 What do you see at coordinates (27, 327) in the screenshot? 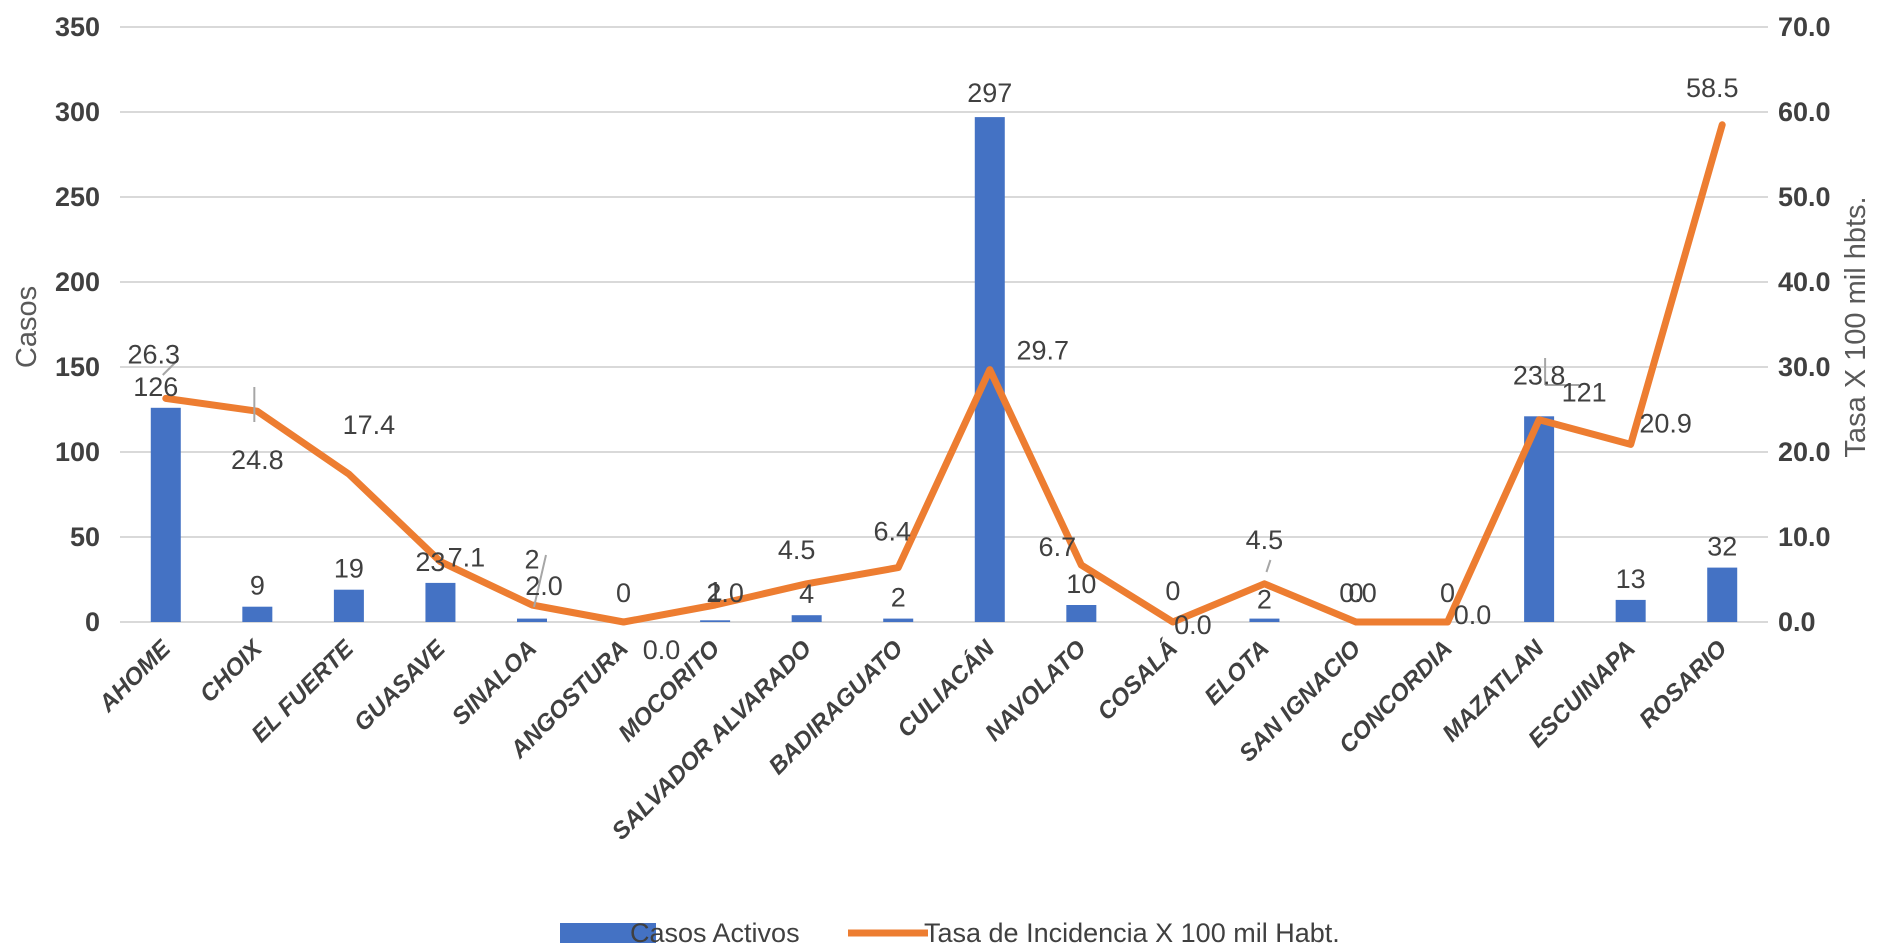
I see `left-axis-title: Casos` at bounding box center [27, 327].